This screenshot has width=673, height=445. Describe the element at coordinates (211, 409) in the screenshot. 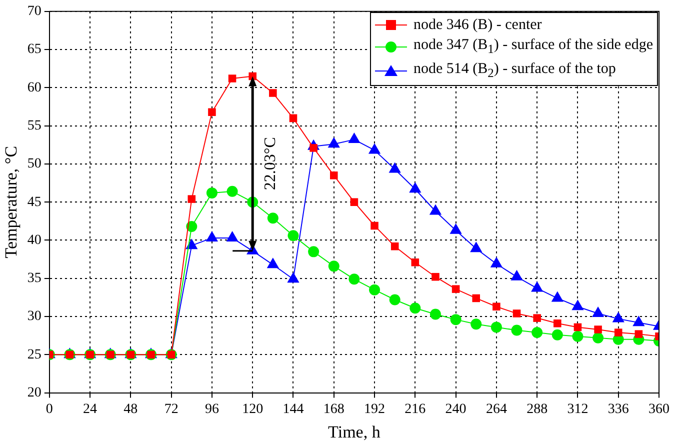

I see `x-tick-label: 96` at that location.